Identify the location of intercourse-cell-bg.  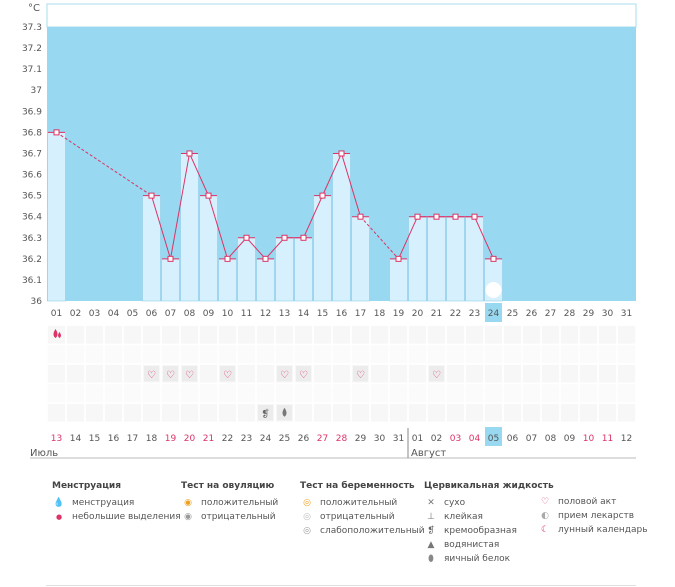
(436, 374).